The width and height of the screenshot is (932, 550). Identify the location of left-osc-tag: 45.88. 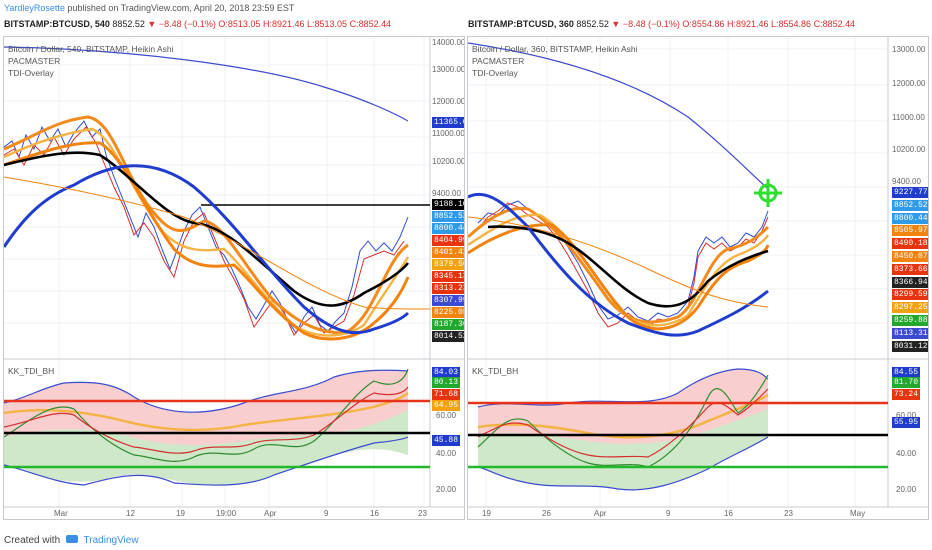
(446, 440).